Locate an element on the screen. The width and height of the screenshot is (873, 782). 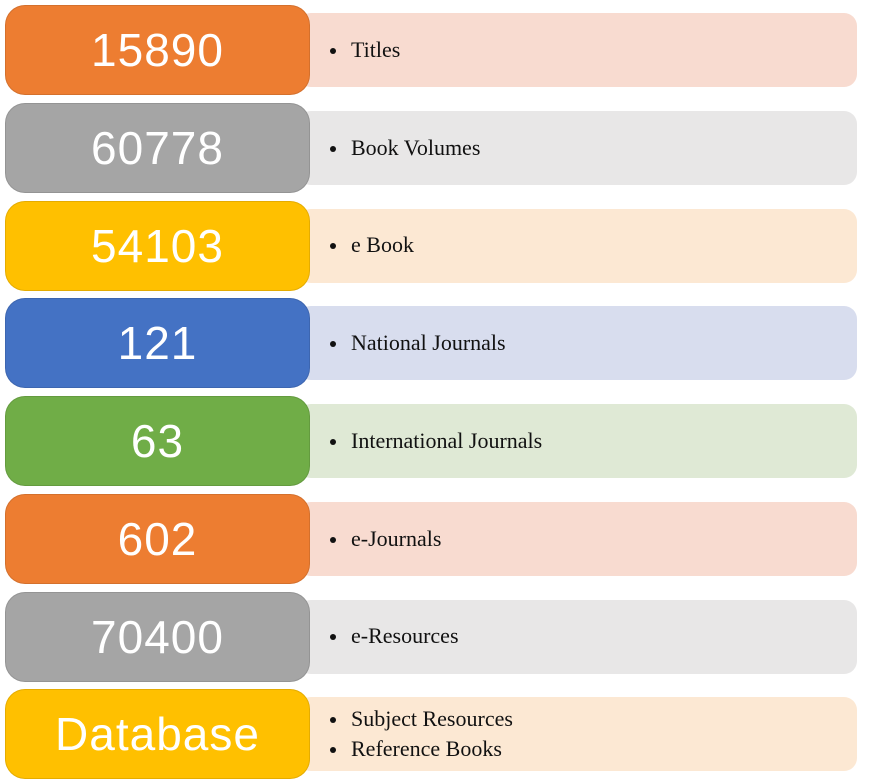
item-value: Database is located at coordinates (157, 734).